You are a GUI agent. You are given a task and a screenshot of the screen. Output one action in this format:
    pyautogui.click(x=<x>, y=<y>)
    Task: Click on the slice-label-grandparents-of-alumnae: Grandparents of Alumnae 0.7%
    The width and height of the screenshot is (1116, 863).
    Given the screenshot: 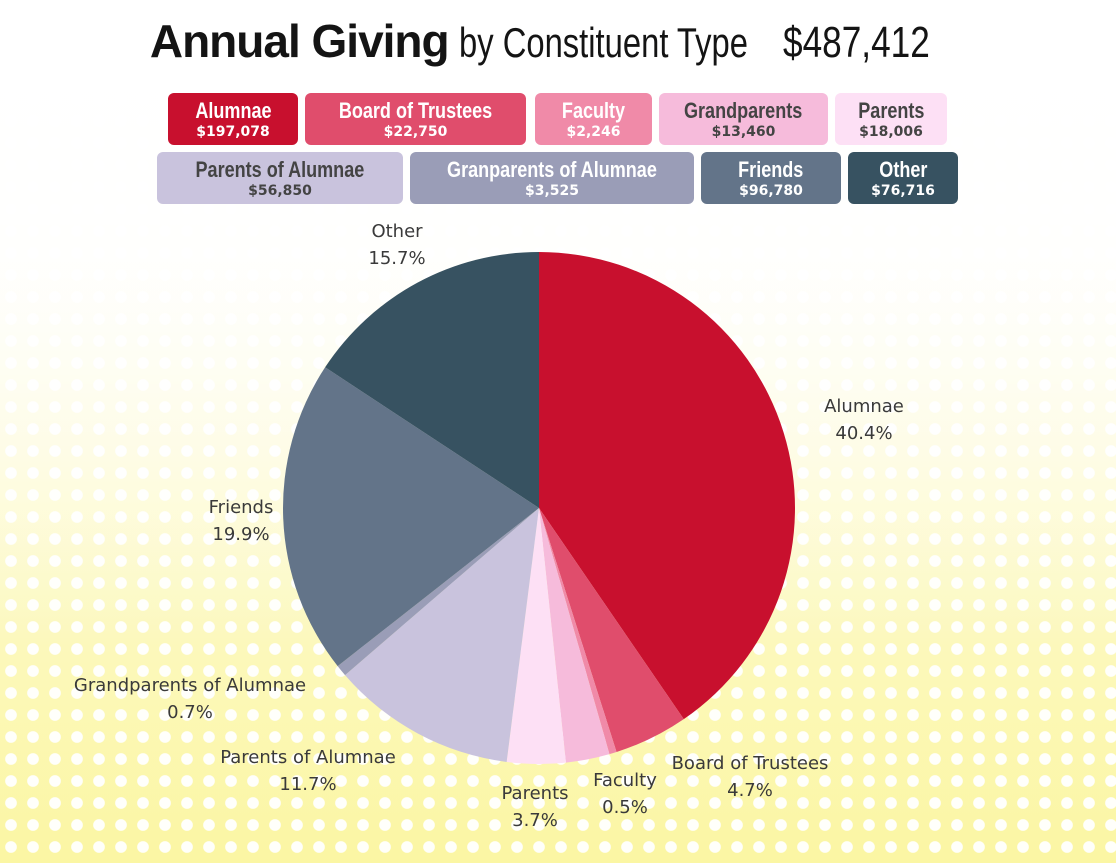 What is the action you would take?
    pyautogui.click(x=190, y=699)
    